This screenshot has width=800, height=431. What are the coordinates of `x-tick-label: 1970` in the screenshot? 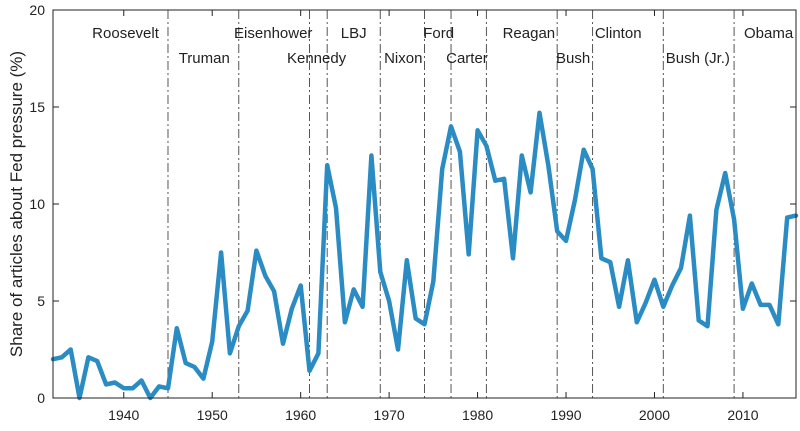 It's located at (389, 415).